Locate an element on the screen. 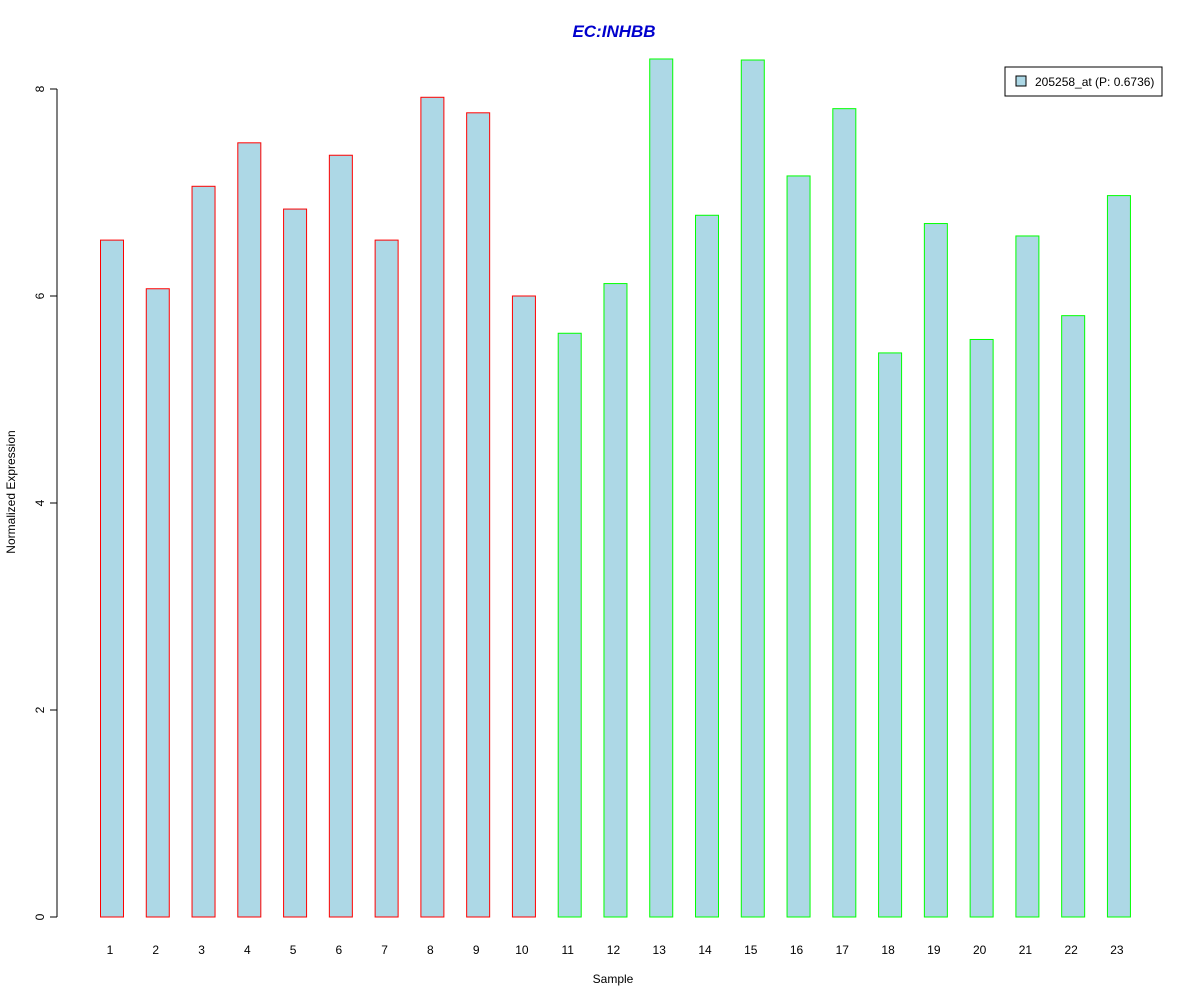  legend-swatch is located at coordinates (1021, 81).